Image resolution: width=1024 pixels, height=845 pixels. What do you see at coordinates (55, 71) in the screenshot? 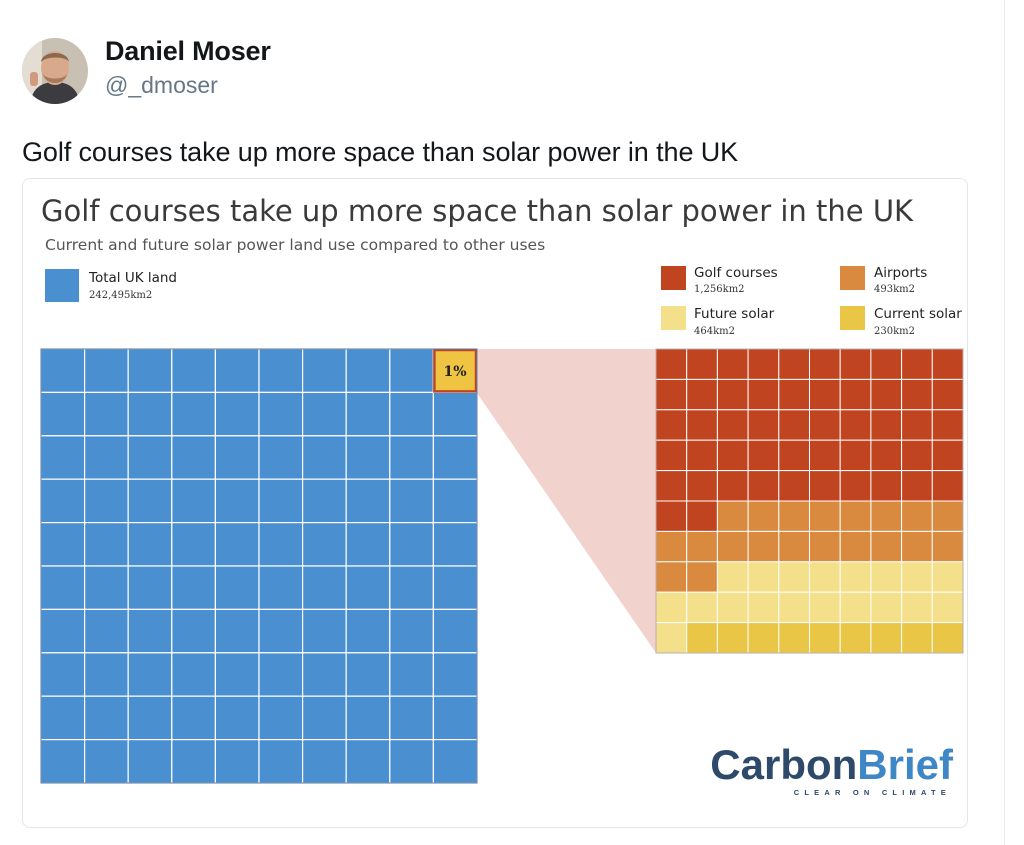
I see `avatar` at bounding box center [55, 71].